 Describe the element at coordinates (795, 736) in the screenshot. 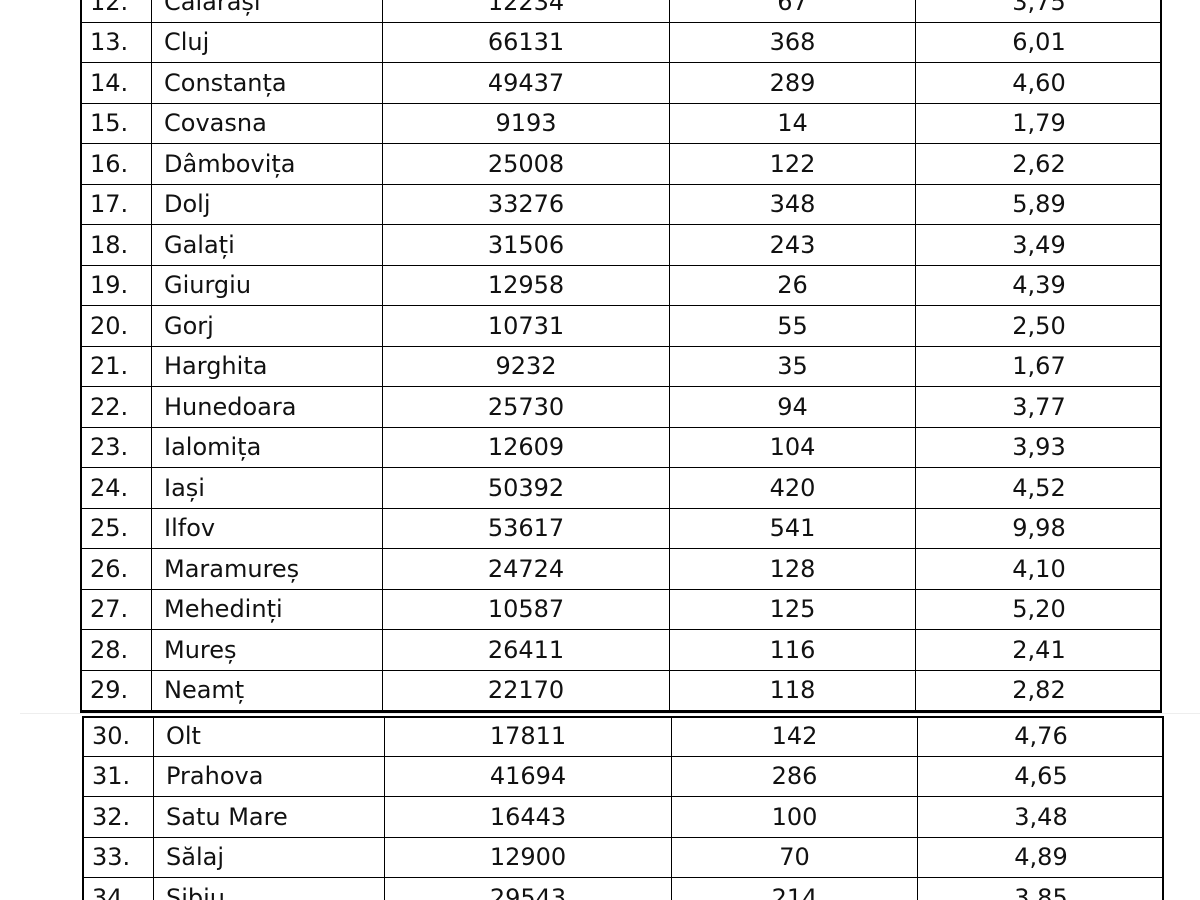

I see `deaths: 142` at that location.